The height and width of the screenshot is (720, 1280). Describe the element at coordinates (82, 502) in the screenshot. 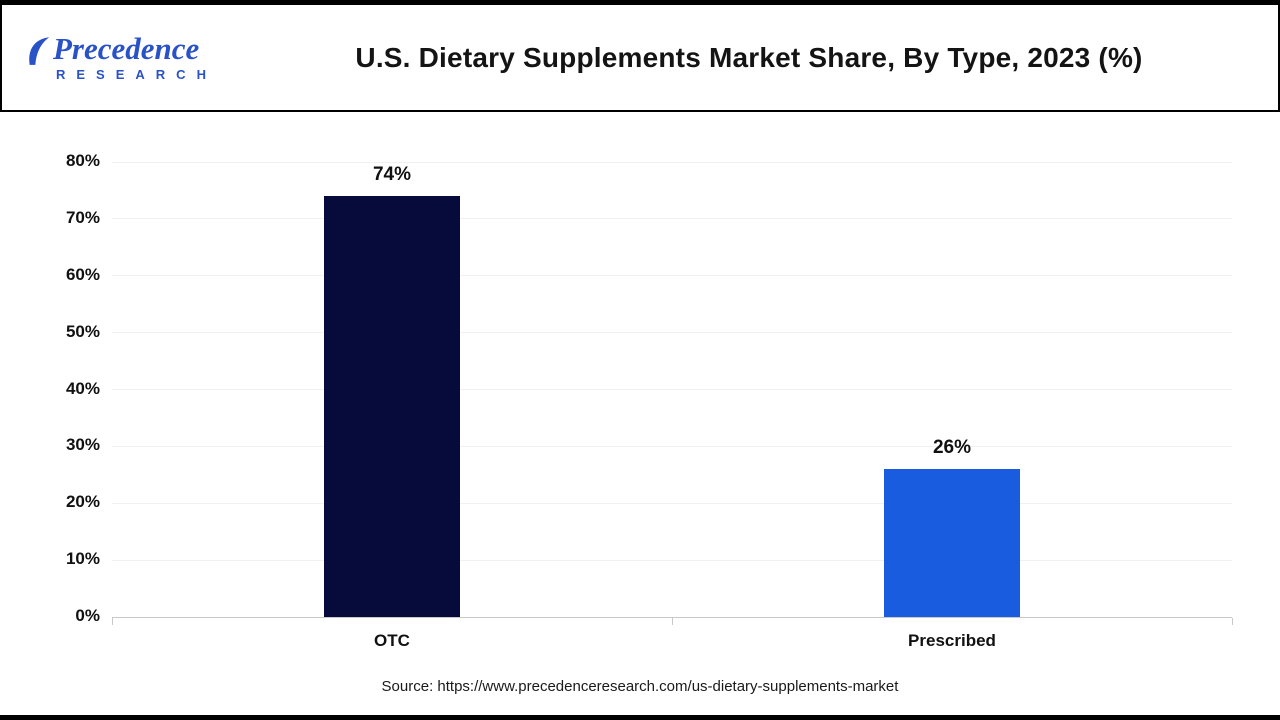

I see `y-axis-tick-label: 20%` at that location.